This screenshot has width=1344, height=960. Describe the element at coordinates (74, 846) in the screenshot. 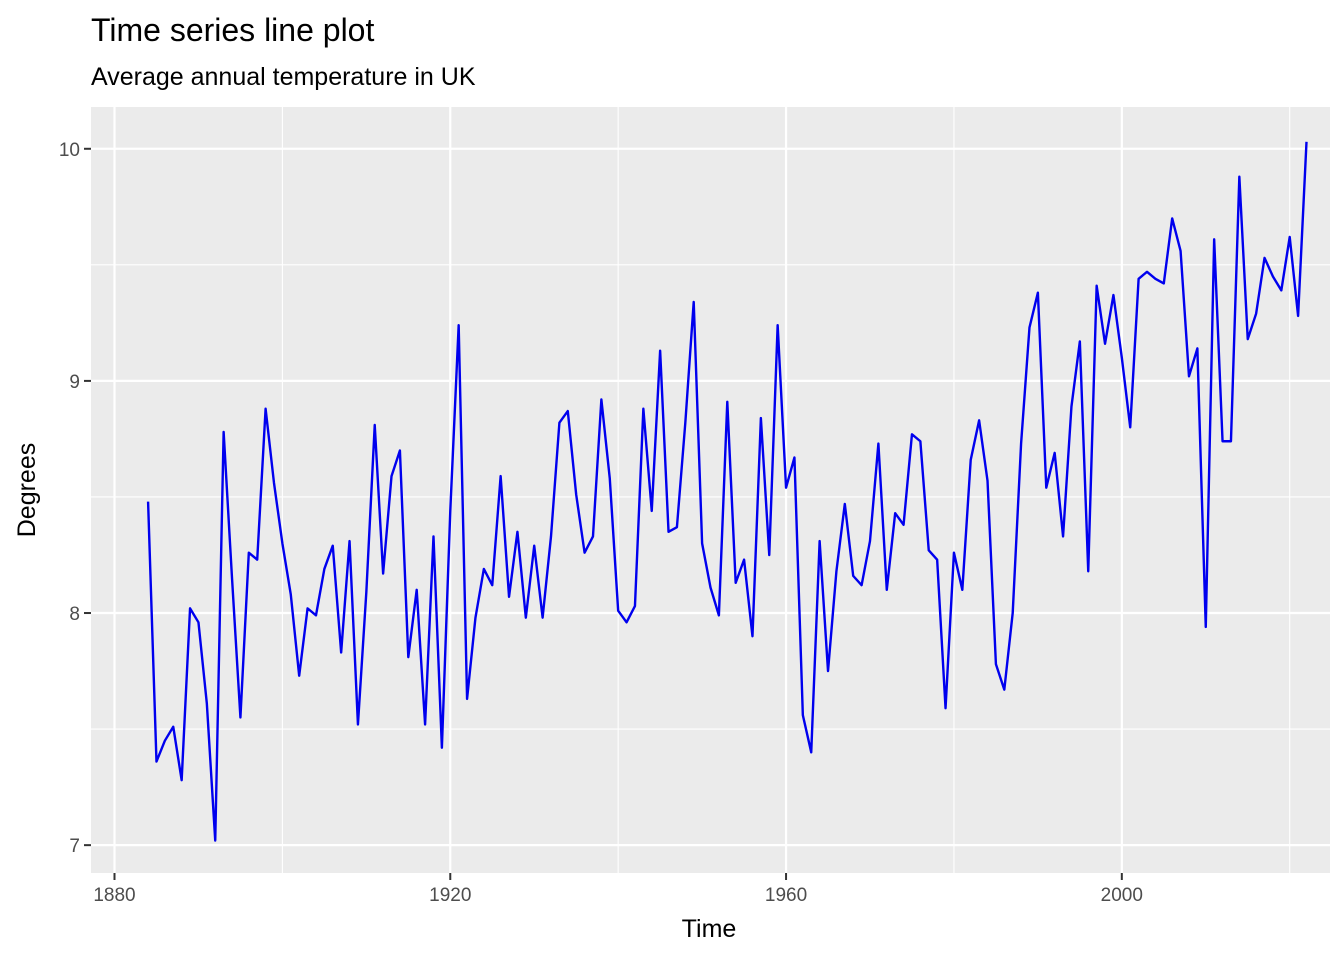

I see `y-tick-label: 7` at that location.